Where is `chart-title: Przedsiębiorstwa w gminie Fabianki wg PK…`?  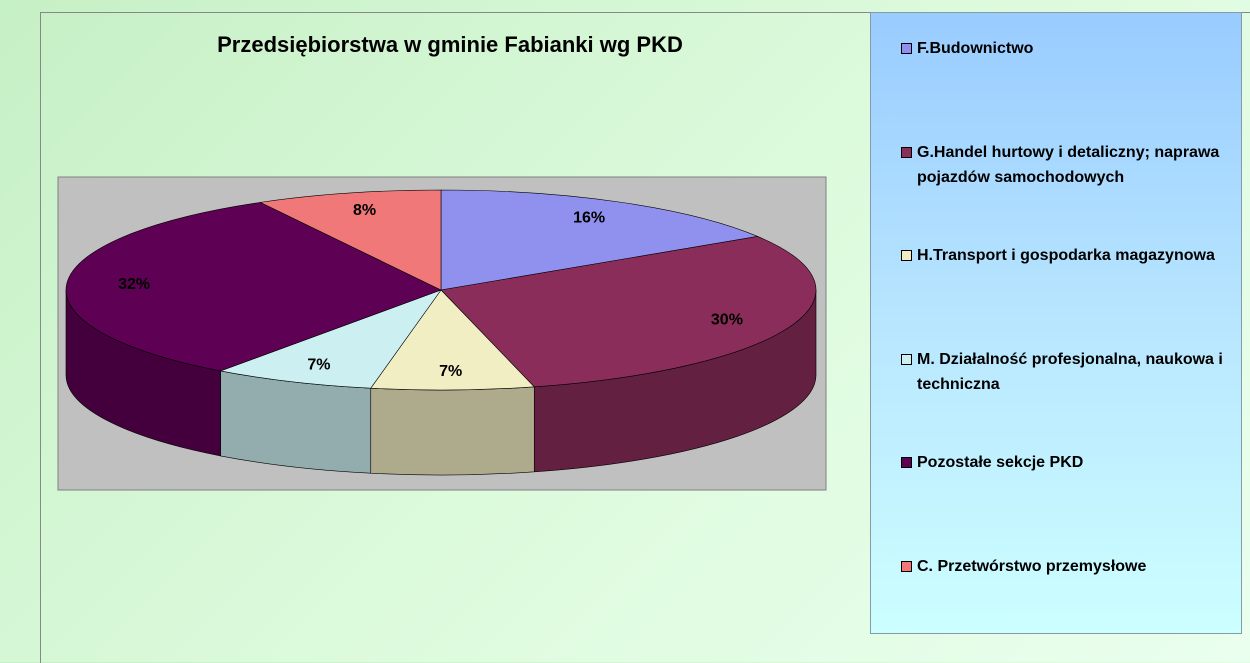
chart-title: Przedsiębiorstwa w gminie Fabianki wg PK… is located at coordinates (450, 44).